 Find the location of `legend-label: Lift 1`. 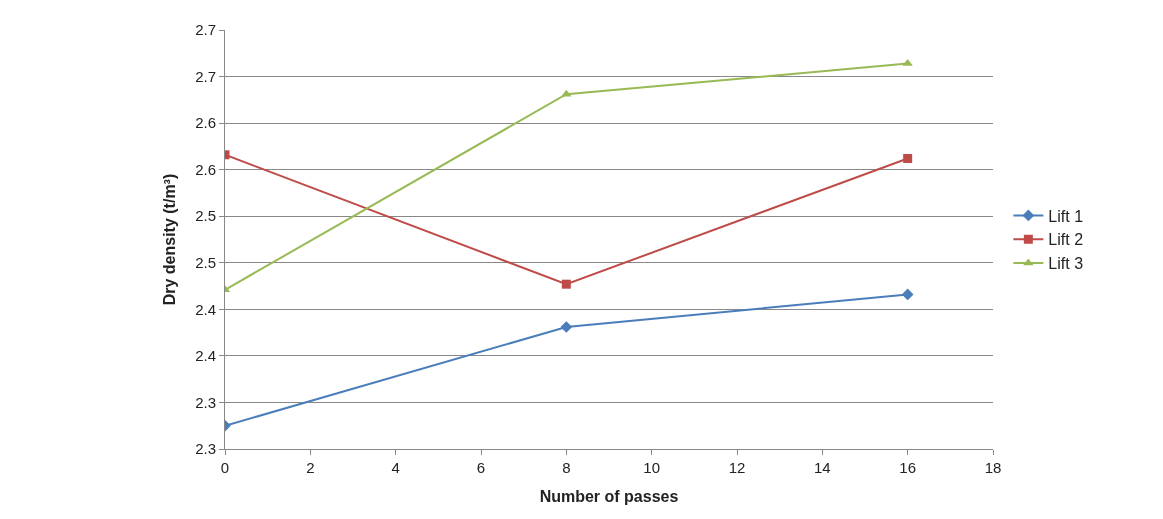

legend-label: Lift 1 is located at coordinates (1066, 216).